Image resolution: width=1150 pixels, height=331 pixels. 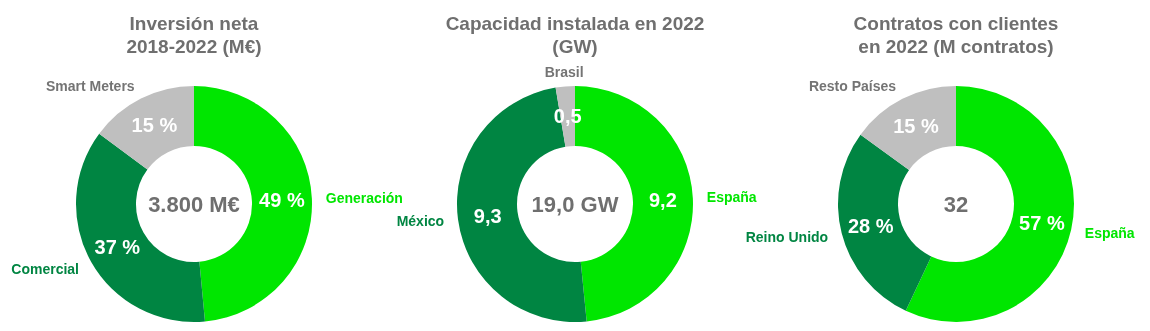 What do you see at coordinates (956, 204) in the screenshot?
I see `text: 32` at bounding box center [956, 204].